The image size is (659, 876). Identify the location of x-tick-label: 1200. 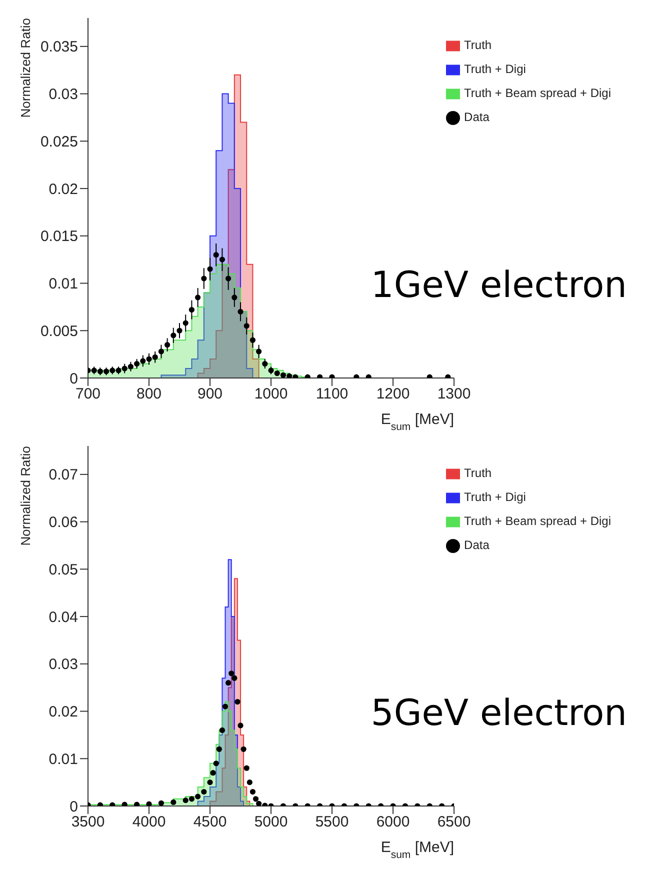
(393, 394).